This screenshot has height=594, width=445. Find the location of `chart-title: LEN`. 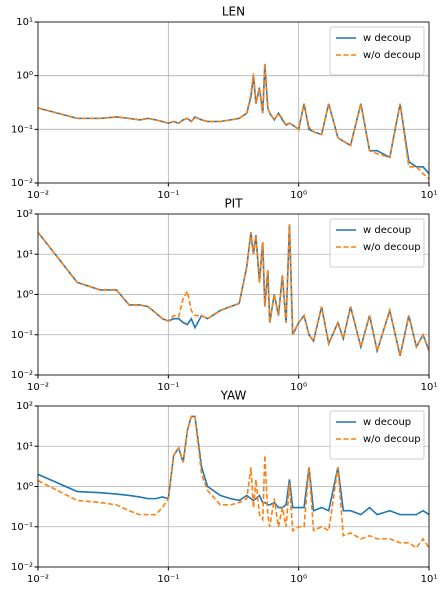

chart-title: LEN is located at coordinates (233, 12).